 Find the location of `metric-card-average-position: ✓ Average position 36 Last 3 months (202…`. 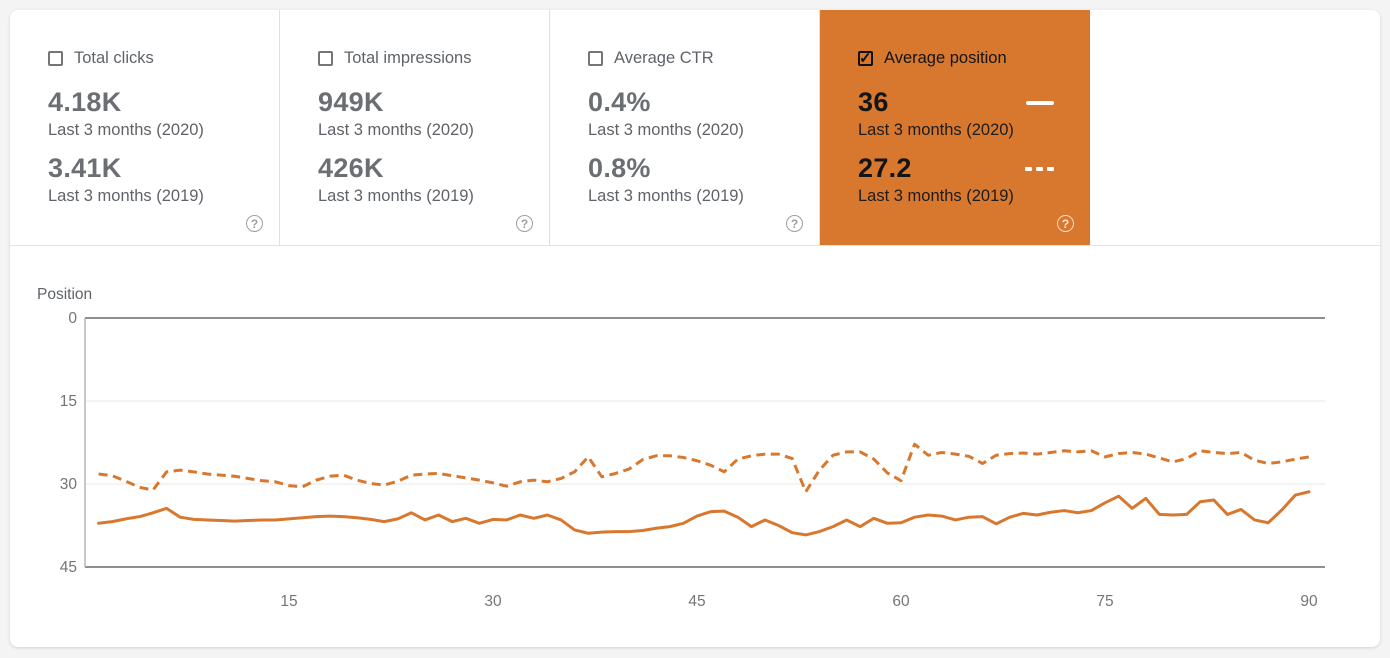

metric-card-average-position: ✓ Average position 36 Last 3 months (202… is located at coordinates (955, 127).